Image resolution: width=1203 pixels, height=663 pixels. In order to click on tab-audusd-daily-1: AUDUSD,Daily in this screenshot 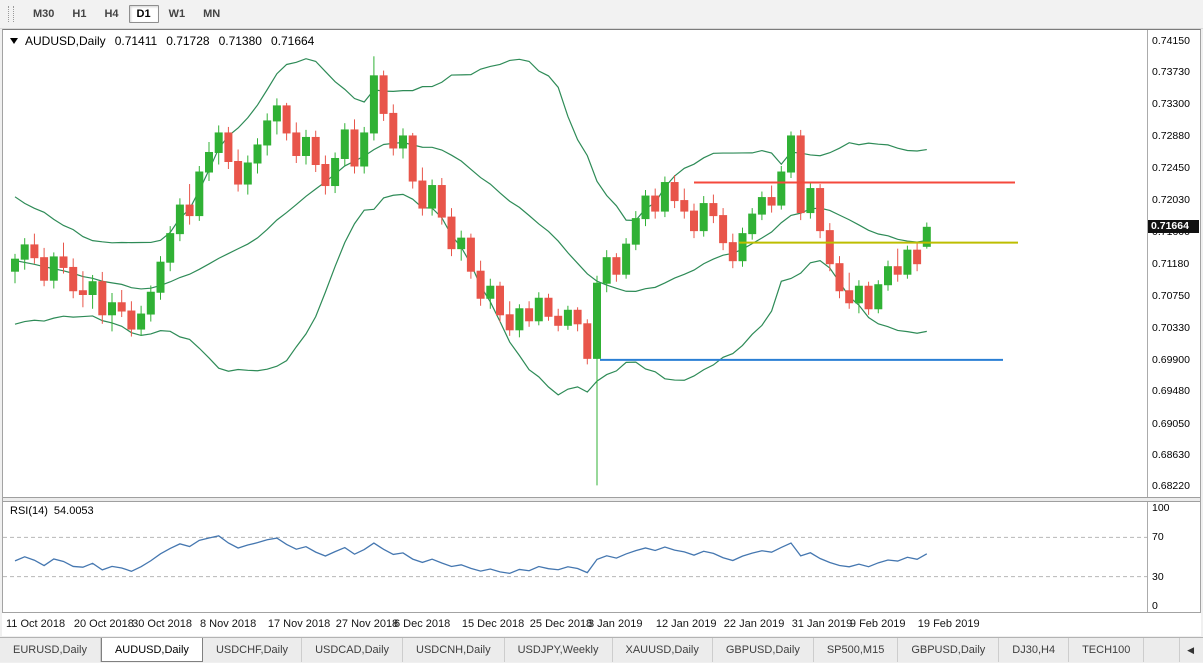, I will do `click(151, 650)`.